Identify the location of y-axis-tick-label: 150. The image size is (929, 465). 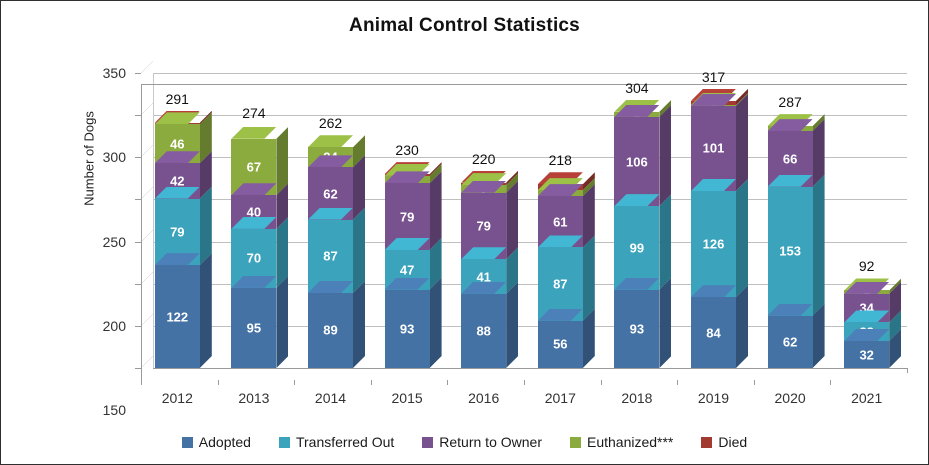
(114, 410).